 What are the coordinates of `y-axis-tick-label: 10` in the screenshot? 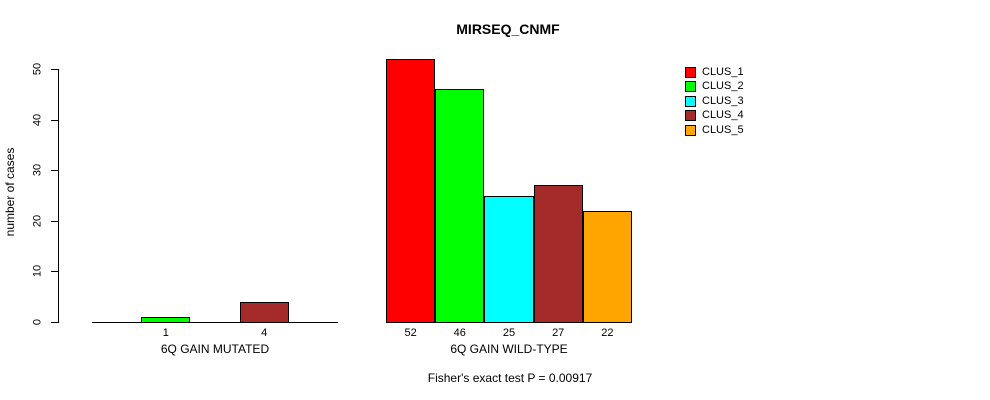 It's located at (37, 271).